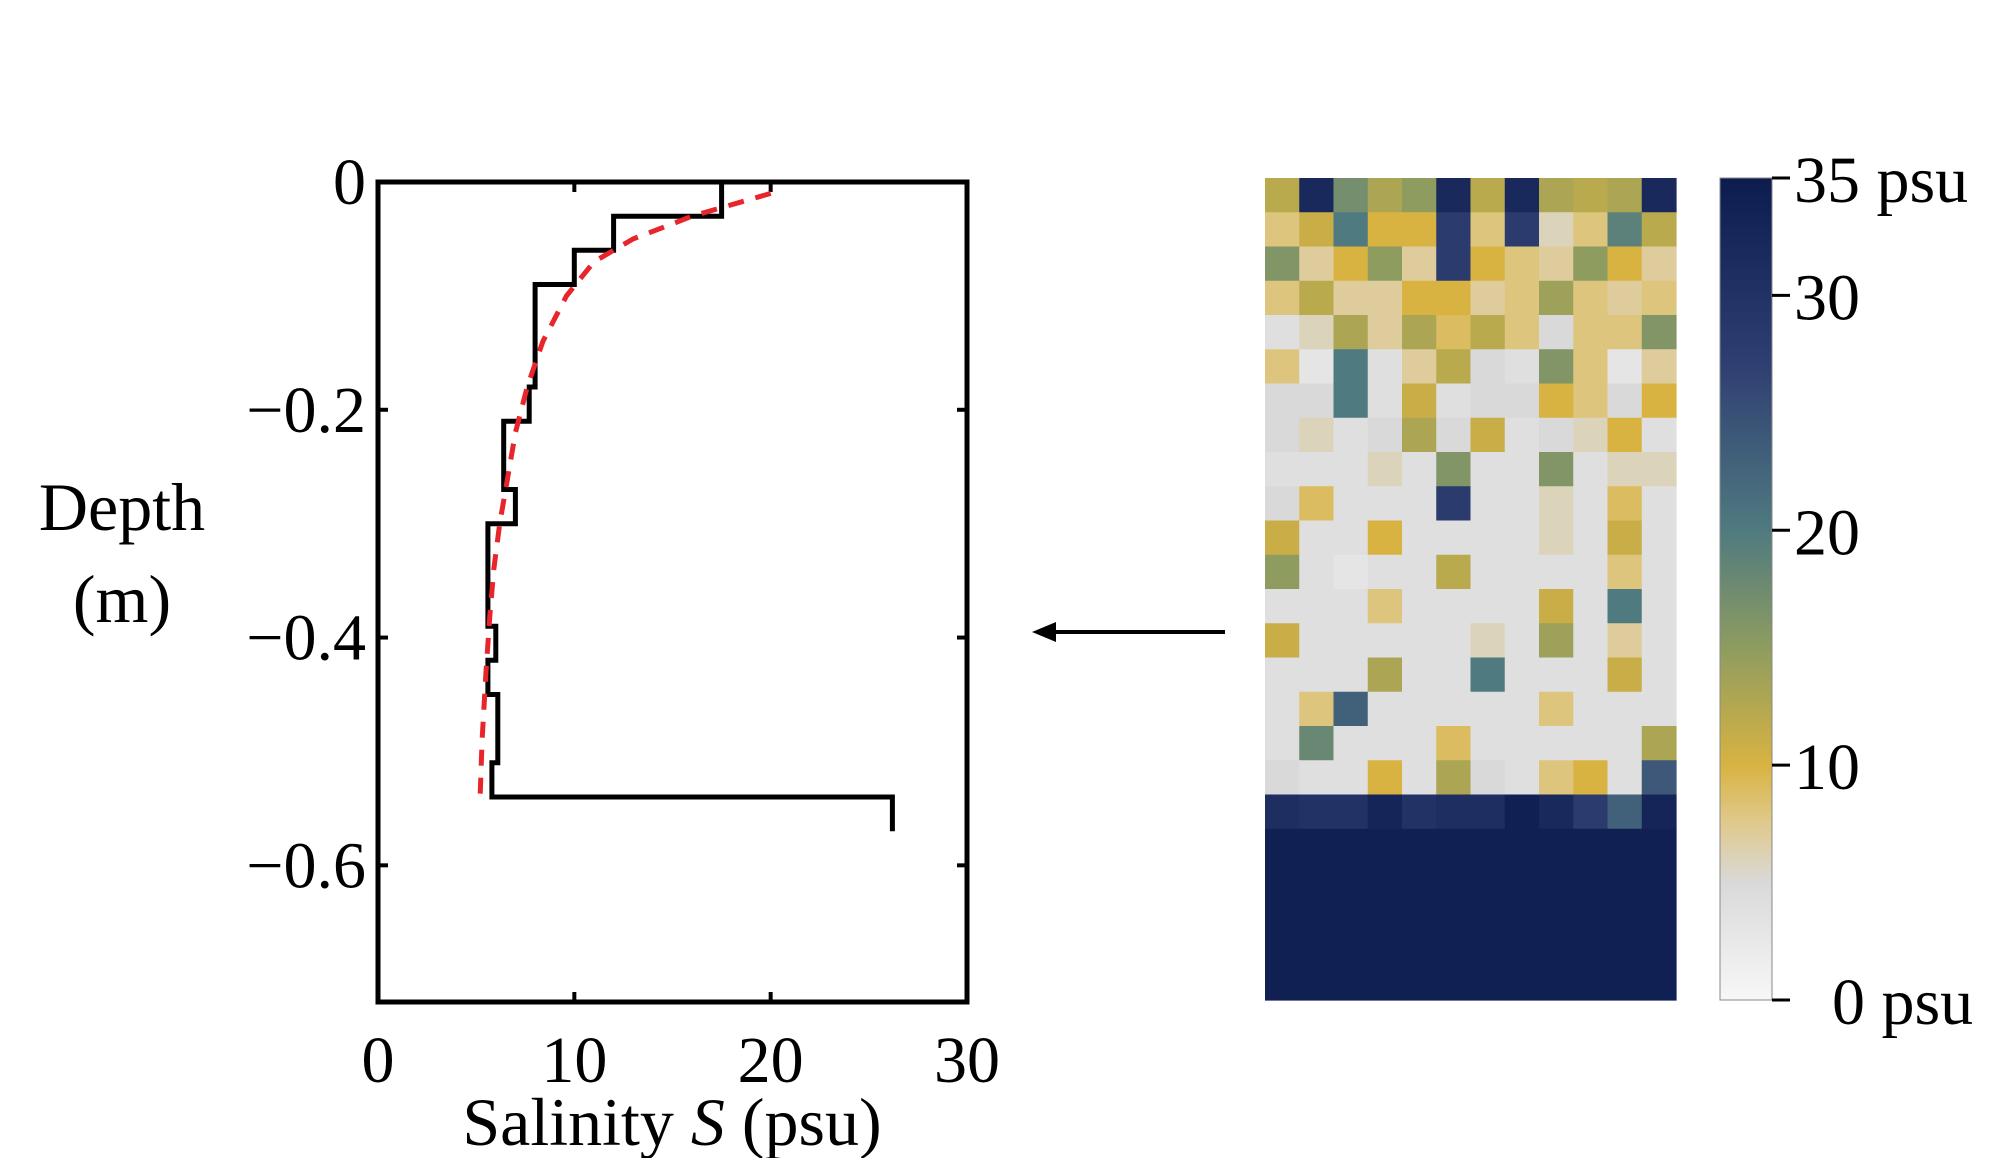 The image size is (1996, 1158). Describe the element at coordinates (1827, 532) in the screenshot. I see `colorbar-tick-label: 20` at that location.